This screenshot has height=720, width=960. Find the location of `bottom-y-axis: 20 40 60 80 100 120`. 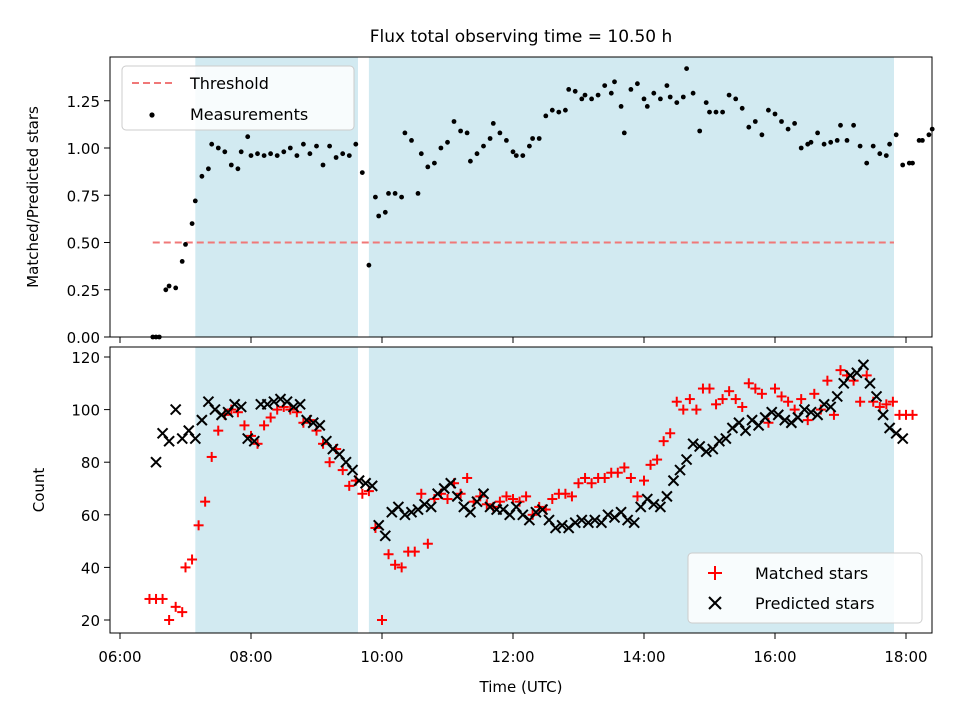

bottom-y-axis: 20 40 60 80 100 120 is located at coordinates (90, 489).